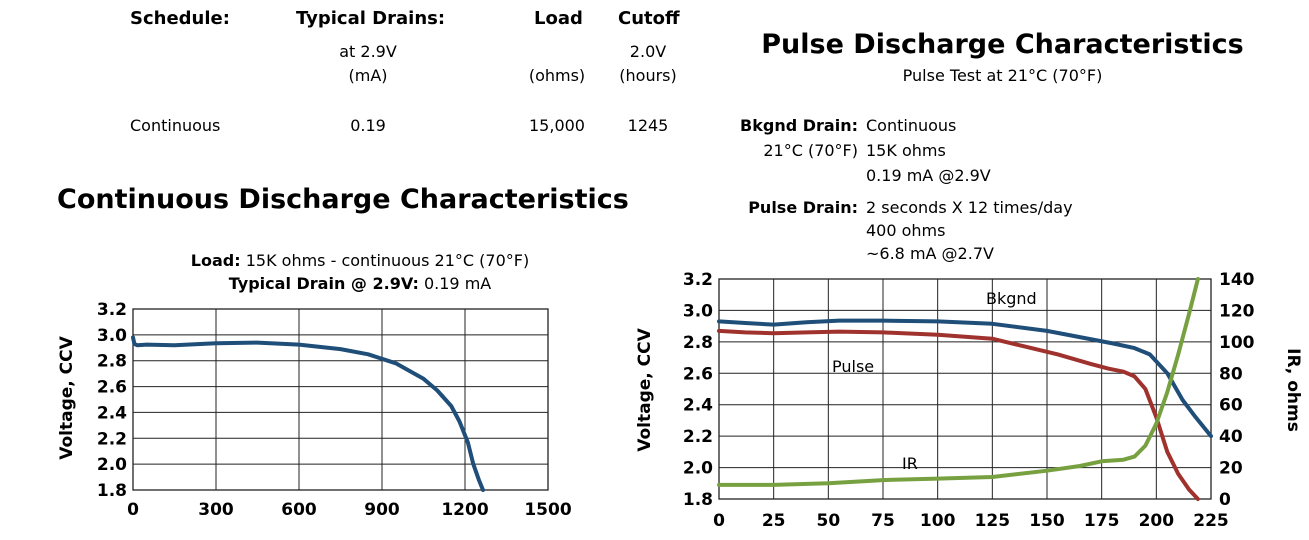  Describe the element at coordinates (993, 521) in the screenshot. I see `x-tick-label: 125` at that location.